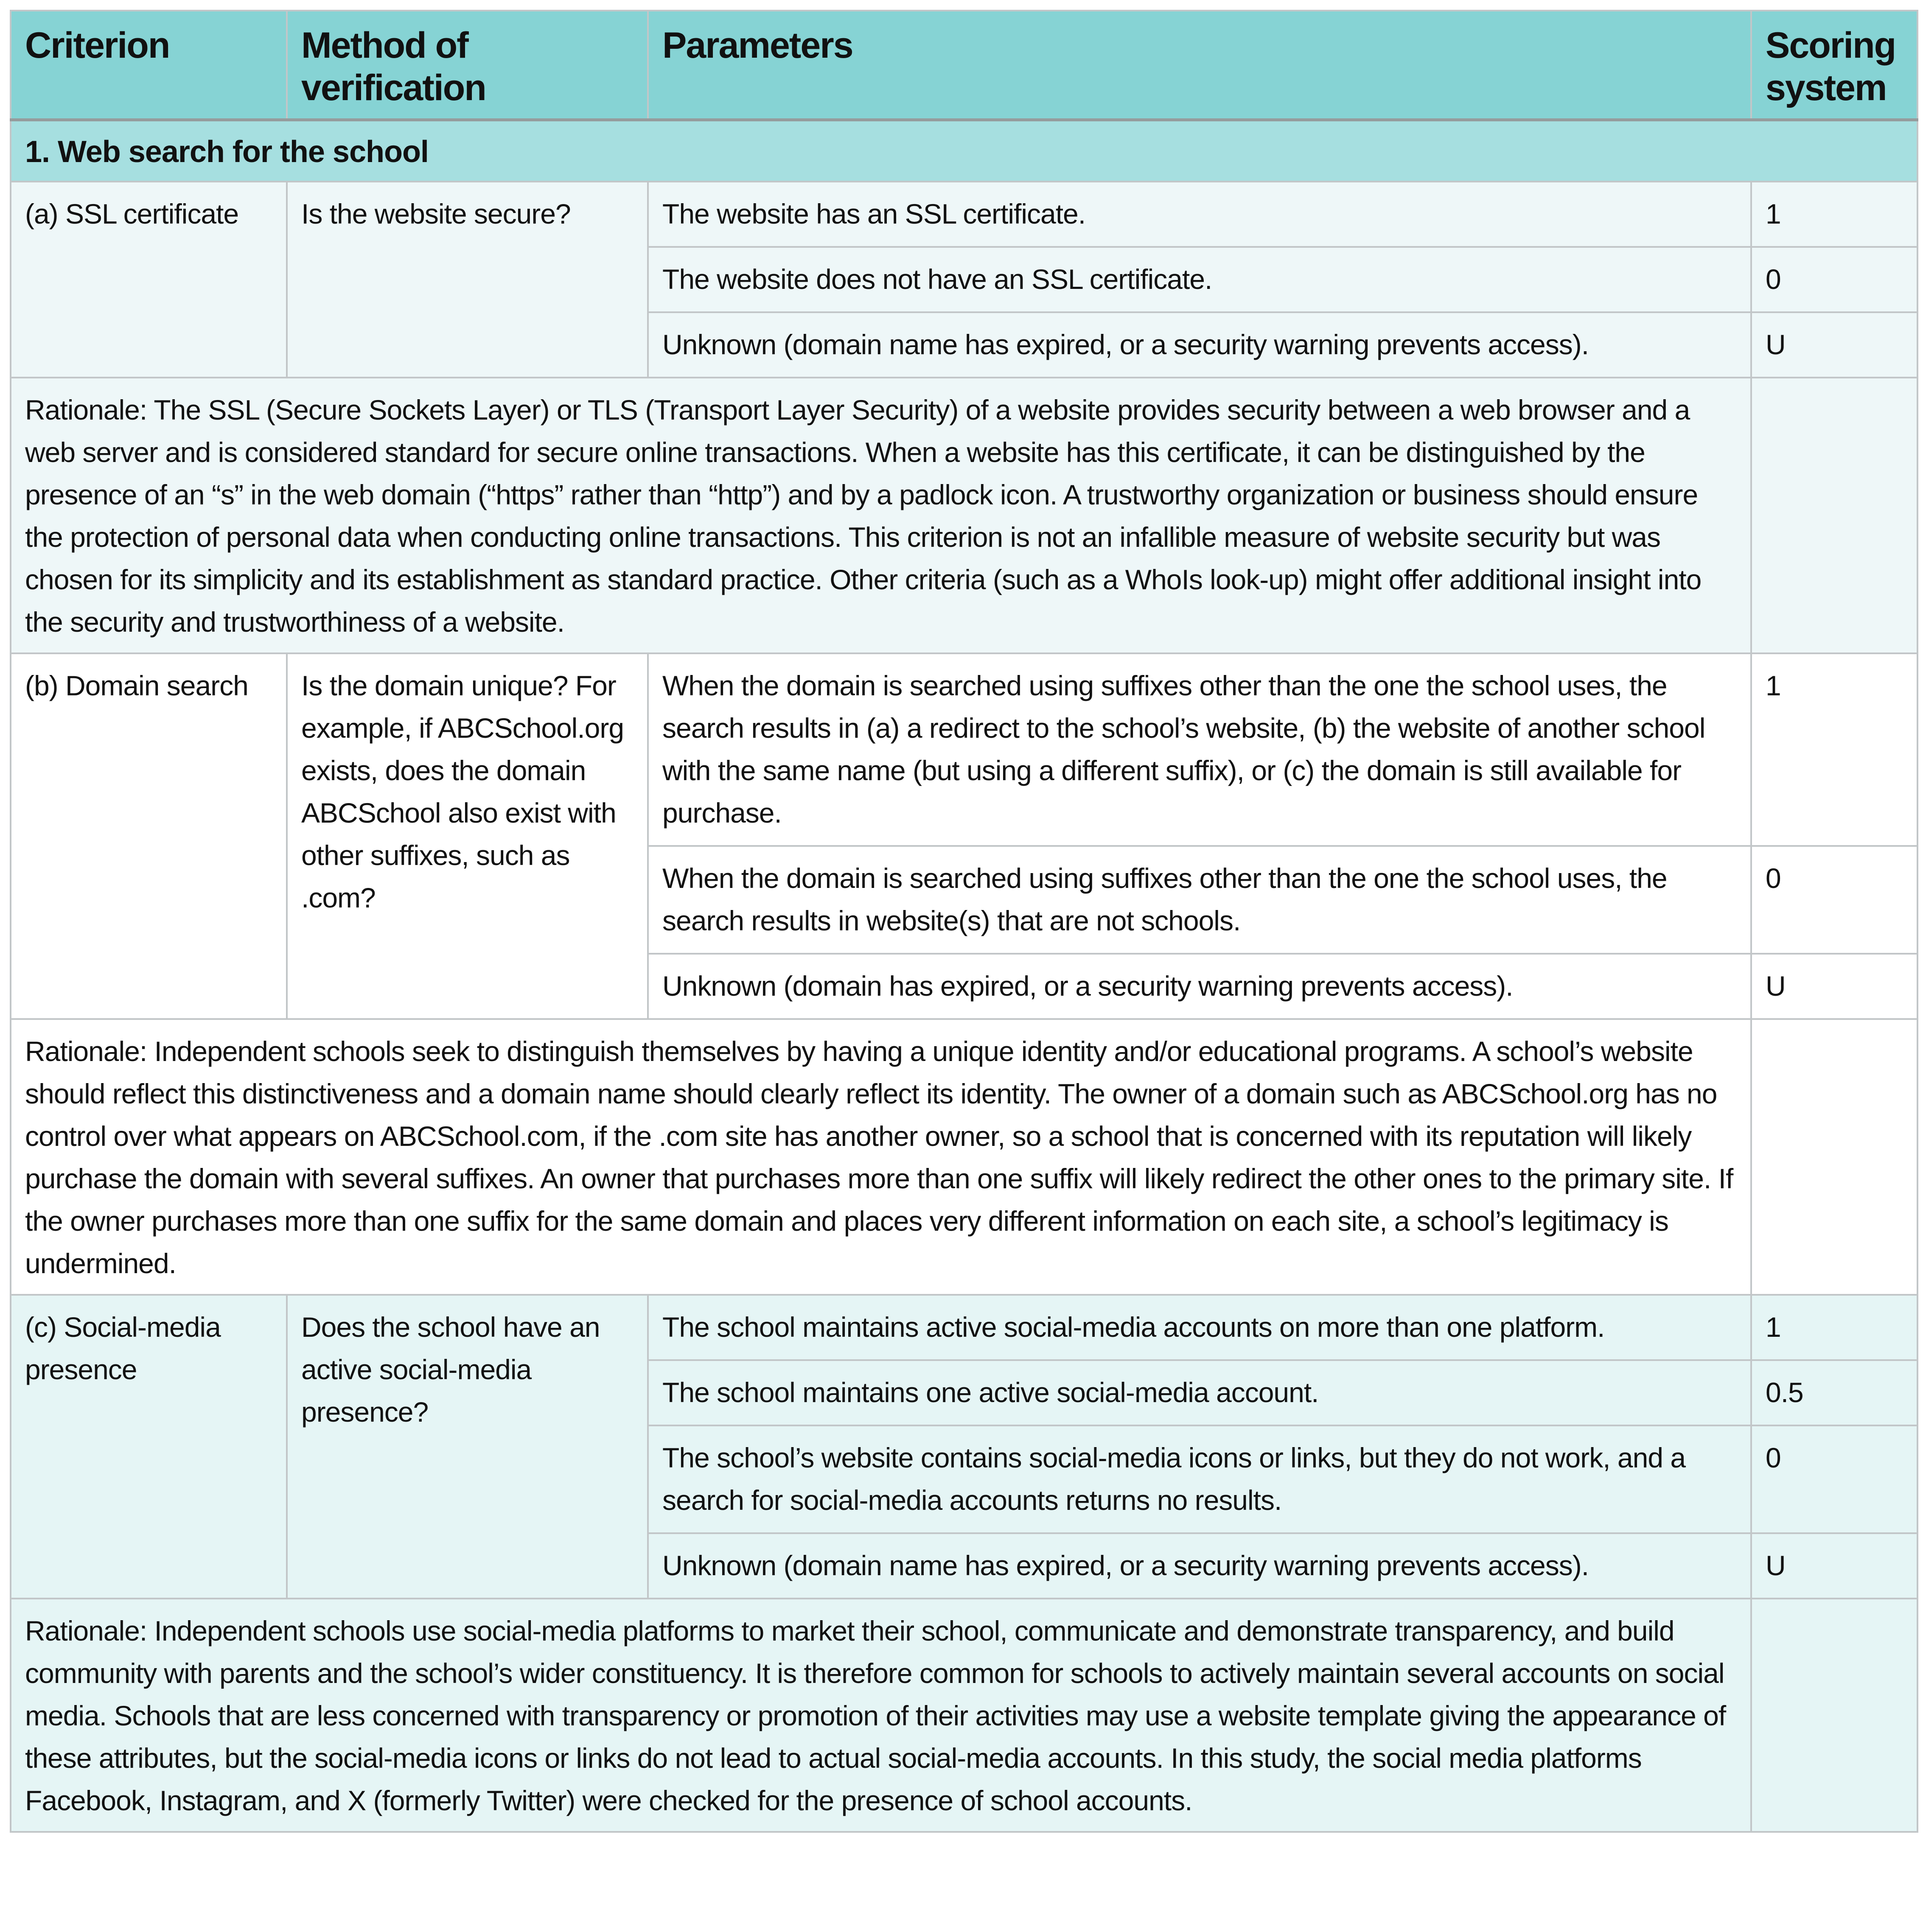 The image size is (1923, 1932). I want to click on method-cell: Is the website secure?, so click(467, 279).